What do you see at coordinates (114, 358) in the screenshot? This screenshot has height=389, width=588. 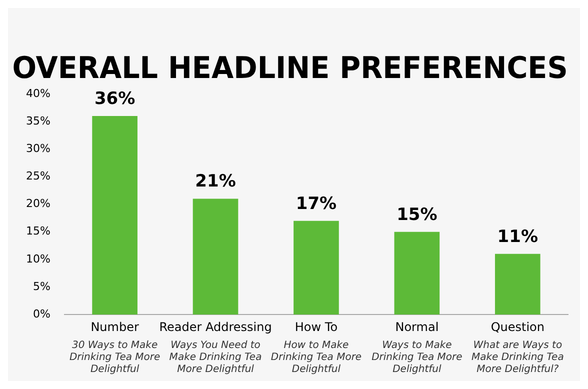 I see `text: 30 Ways to Make Drinking Tea More Delightful` at bounding box center [114, 358].